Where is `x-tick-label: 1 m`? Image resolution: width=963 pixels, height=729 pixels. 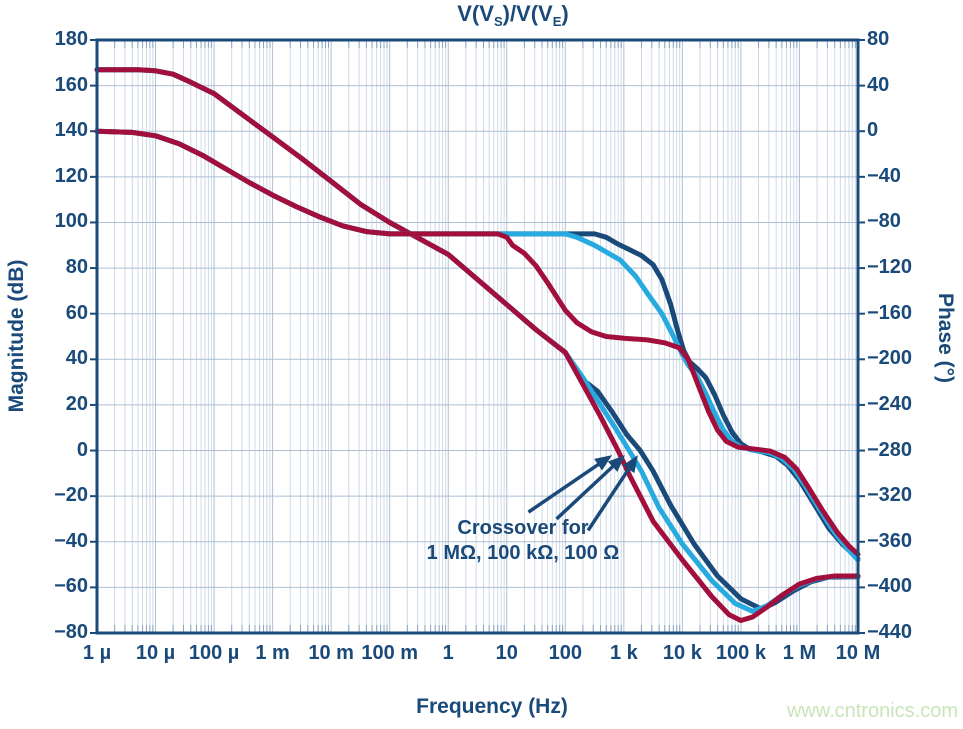
x-tick-label: 1 m is located at coordinates (272, 653).